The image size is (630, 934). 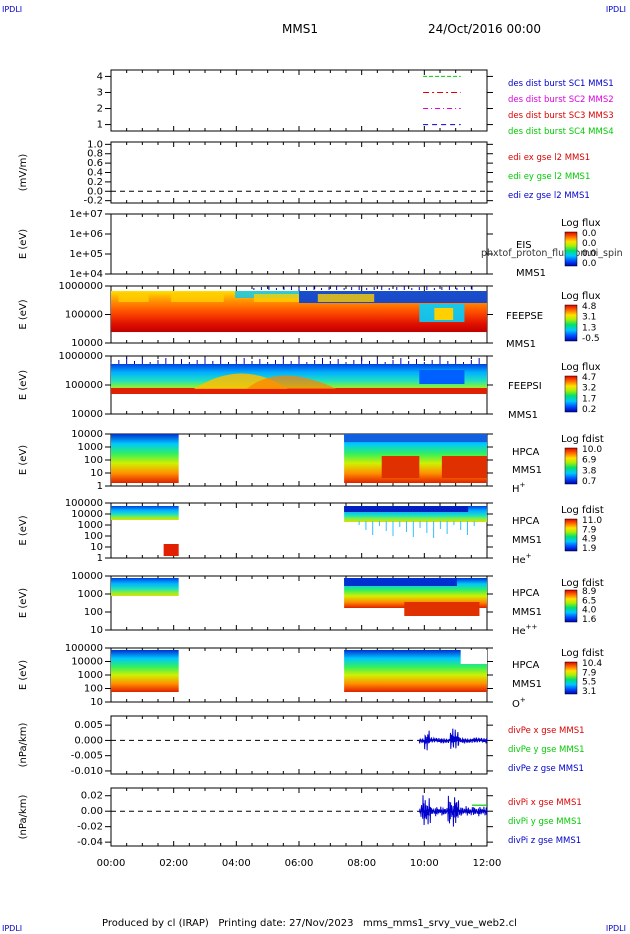 What do you see at coordinates (592, 664) in the screenshot?
I see `colorbar-label: 10.4` at bounding box center [592, 664].